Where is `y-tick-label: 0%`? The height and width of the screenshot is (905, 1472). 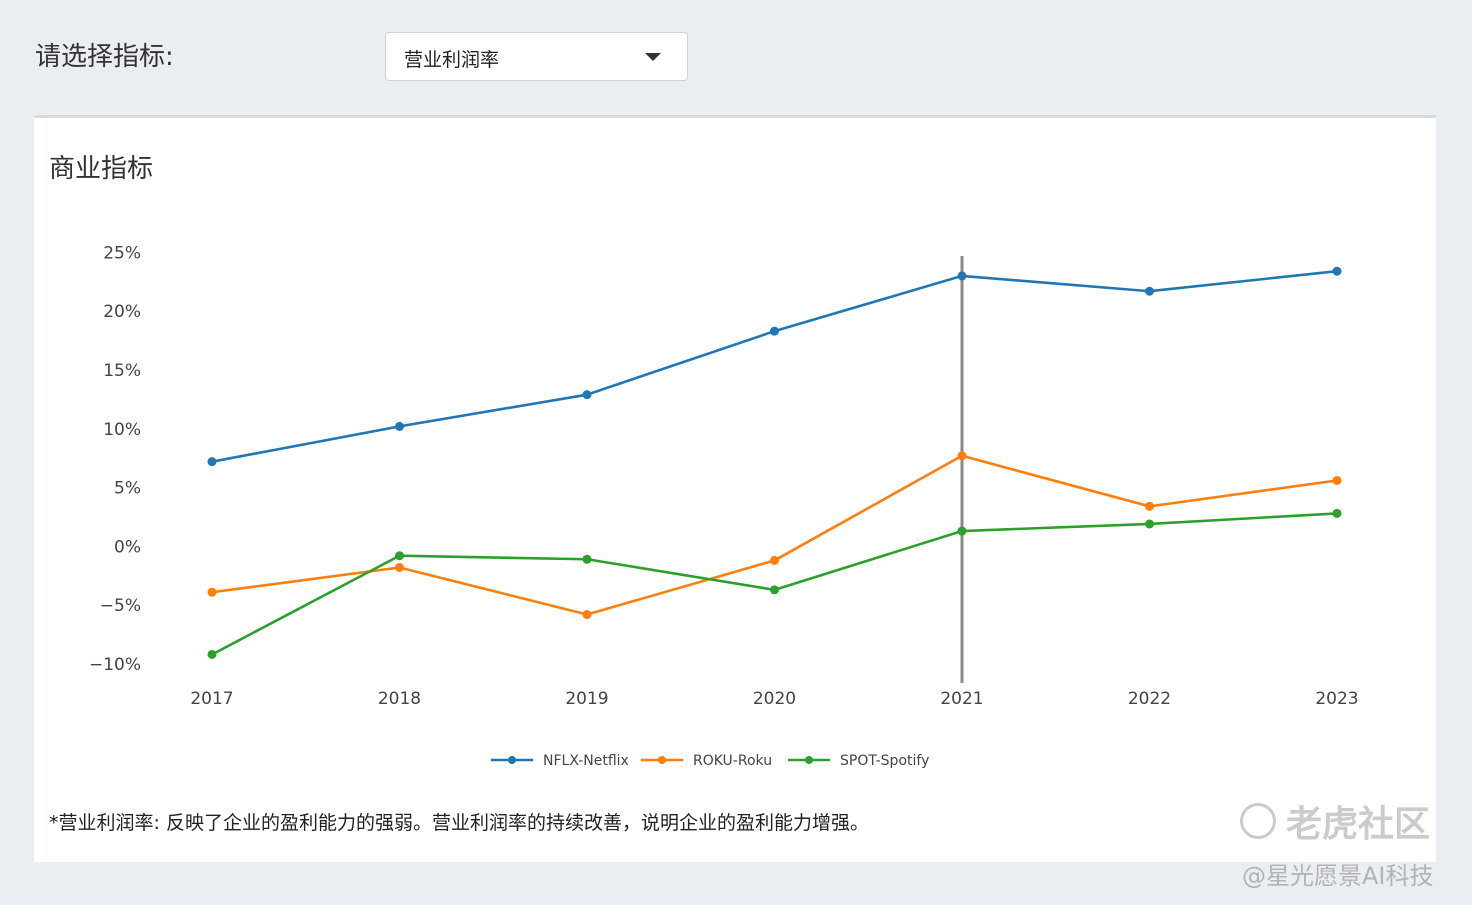
y-tick-label: 0% is located at coordinates (127, 547).